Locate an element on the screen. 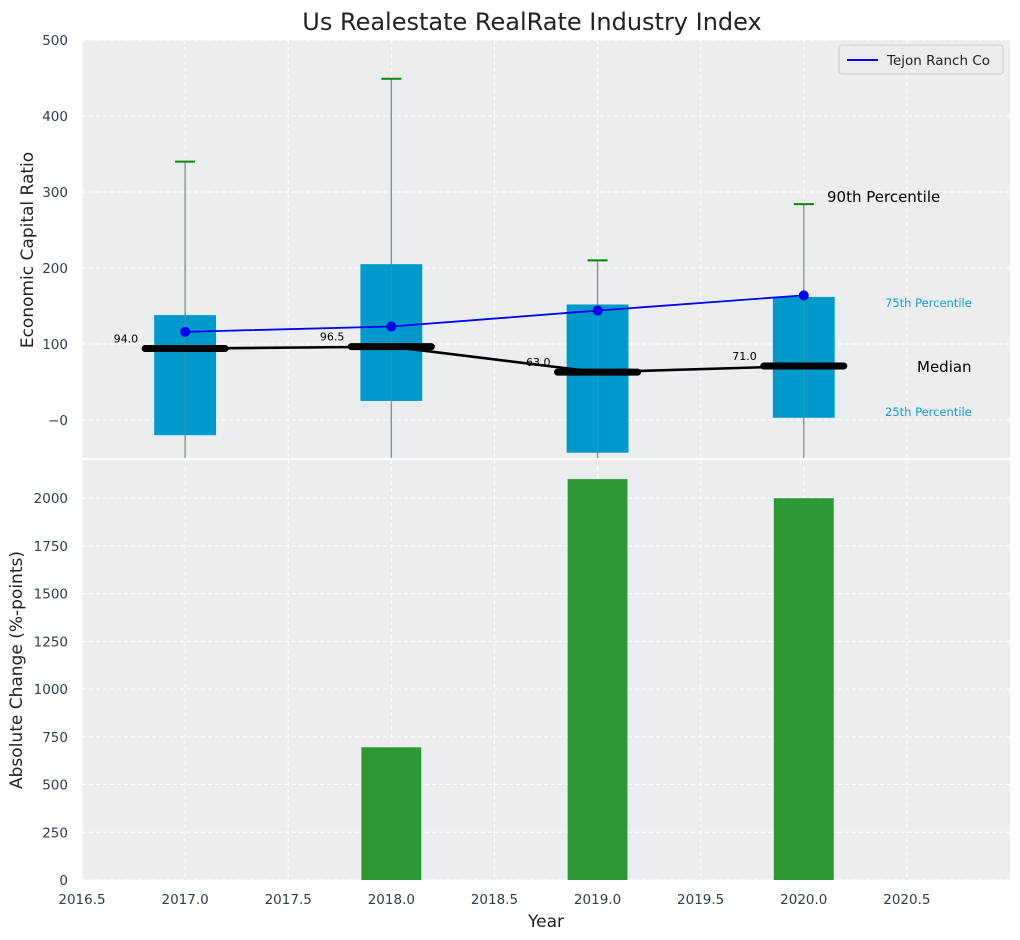  p90-side-label: 90th Percentile is located at coordinates (883, 197).